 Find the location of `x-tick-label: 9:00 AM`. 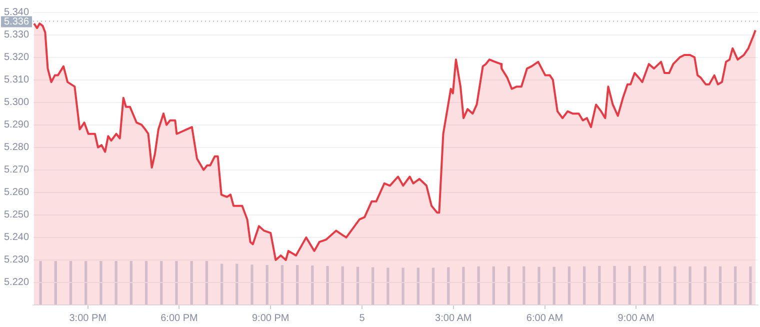

x-tick-label: 9:00 AM is located at coordinates (636, 318).